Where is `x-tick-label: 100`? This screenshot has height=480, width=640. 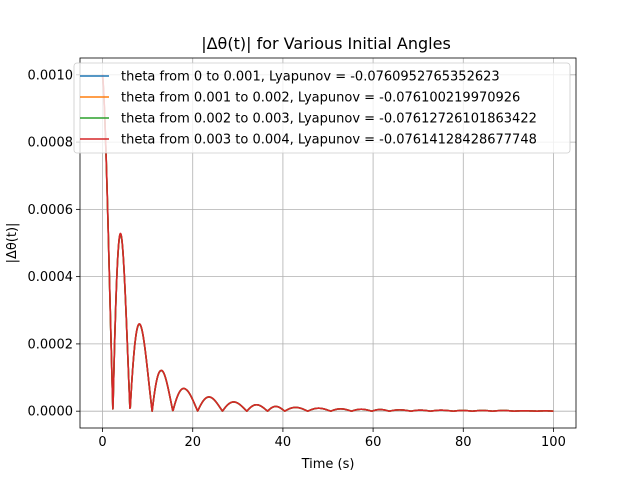 x-tick-label: 100 is located at coordinates (553, 442).